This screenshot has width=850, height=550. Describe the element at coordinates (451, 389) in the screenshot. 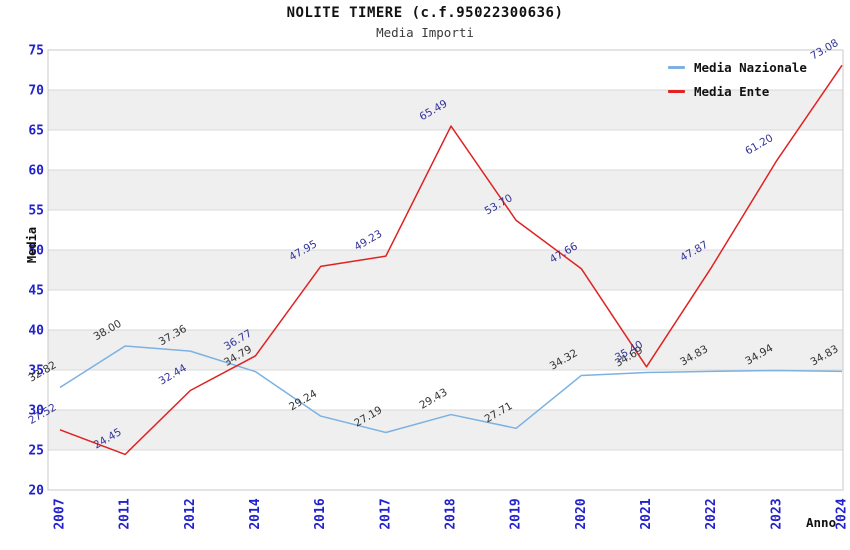

I see `series-line-media-nazionale` at that location.